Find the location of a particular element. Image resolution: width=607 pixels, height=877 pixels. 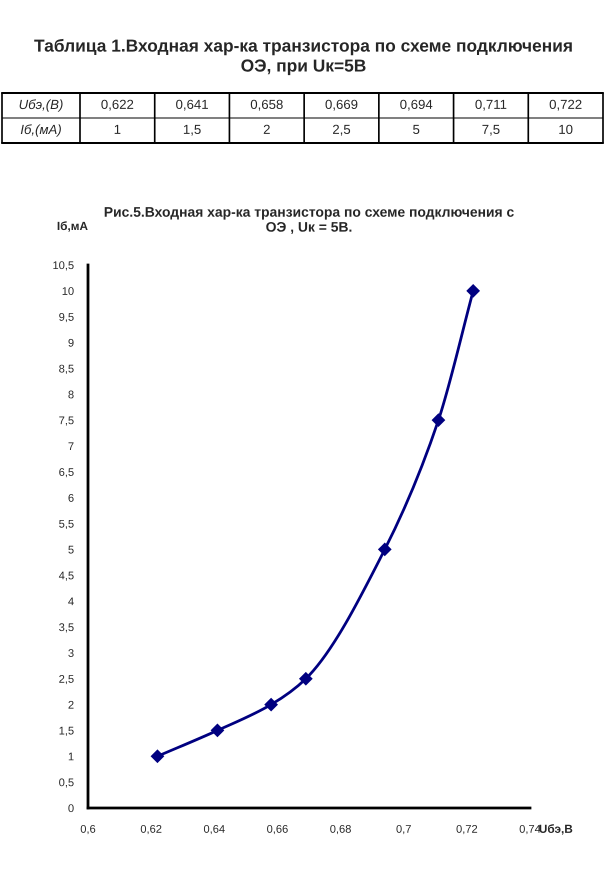

y-tick-label: 6 is located at coordinates (71, 498).